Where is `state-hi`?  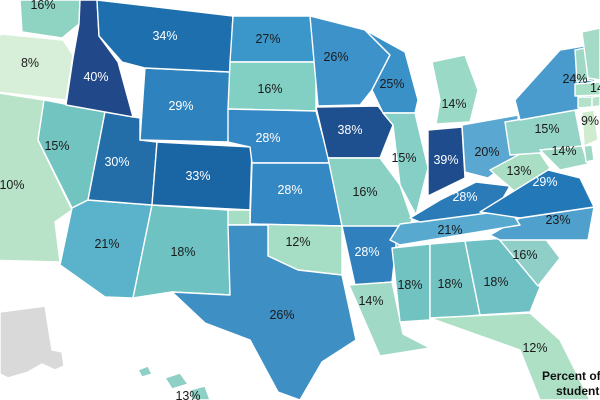 state-hi is located at coordinates (174, 382).